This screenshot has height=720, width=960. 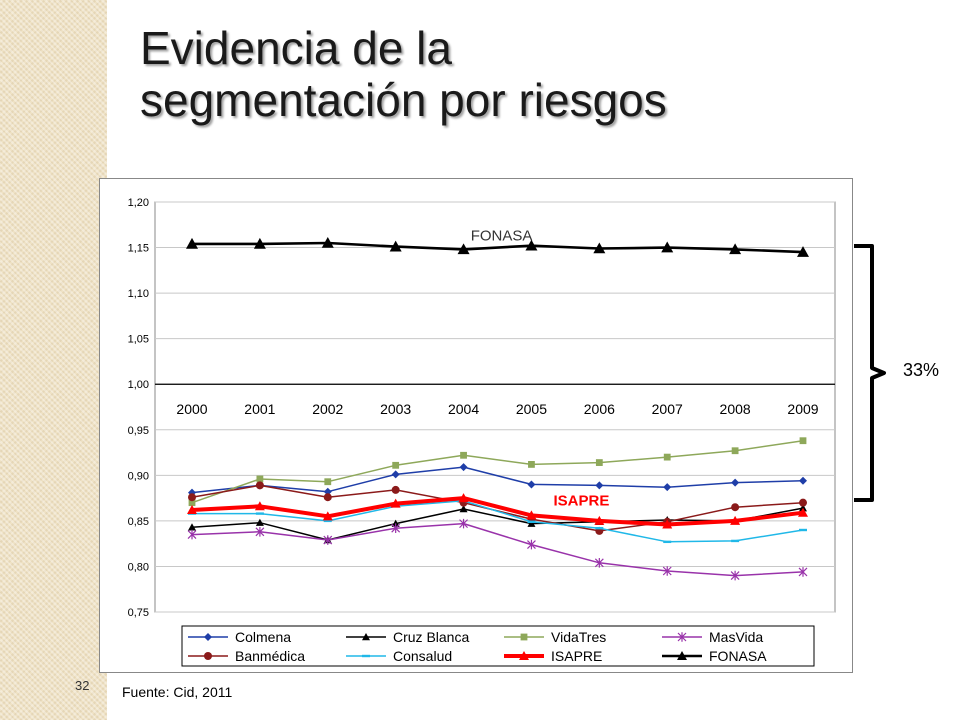 What do you see at coordinates (270, 656) in the screenshot?
I see `legend-label-banm-dica: Banmédica` at bounding box center [270, 656].